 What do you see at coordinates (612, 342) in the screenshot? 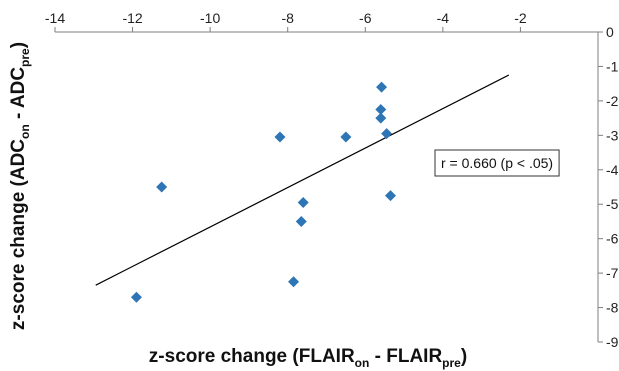
I see `y-tick-label: -9` at bounding box center [612, 342].